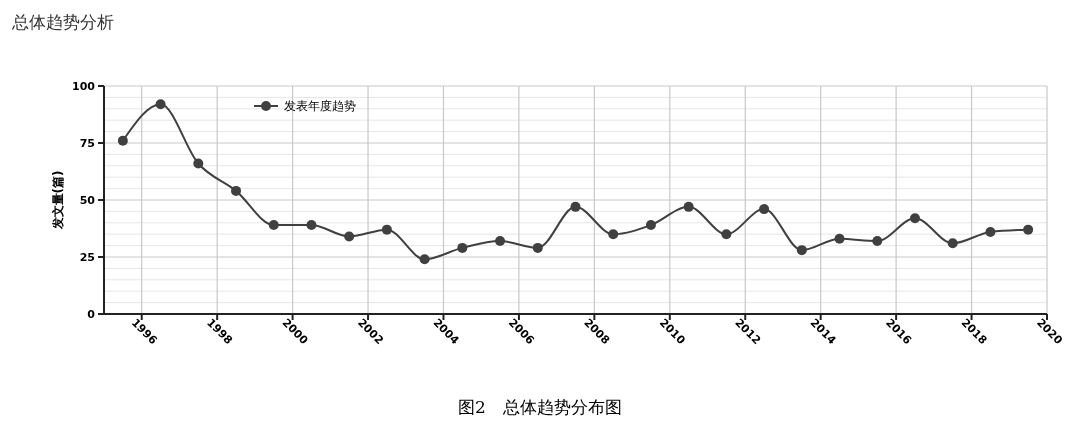 The width and height of the screenshot is (1080, 441). Describe the element at coordinates (320, 106) in the screenshot. I see `legend-label: 发表年度趋势` at that location.